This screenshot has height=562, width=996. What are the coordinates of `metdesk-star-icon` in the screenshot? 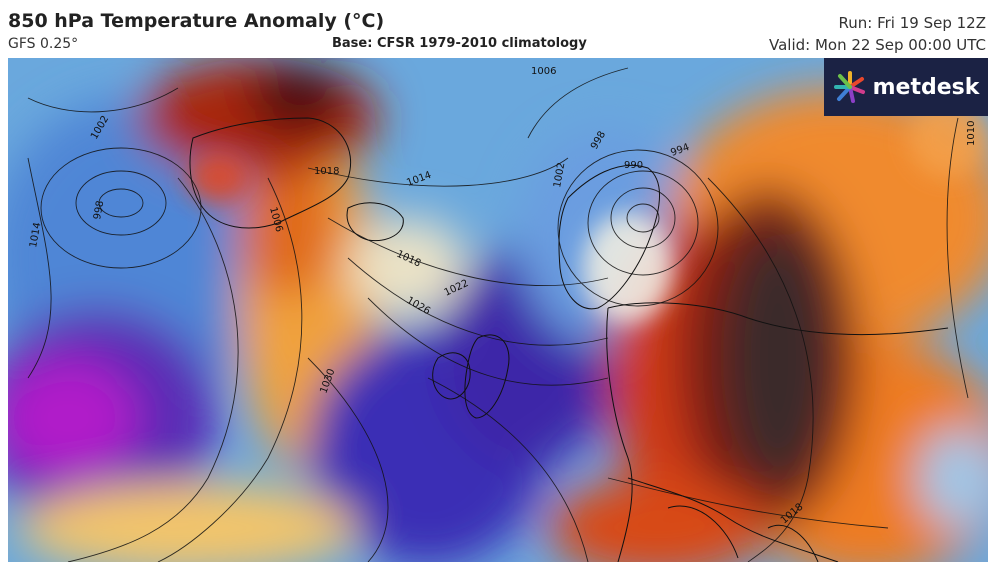 It's located at (849, 87).